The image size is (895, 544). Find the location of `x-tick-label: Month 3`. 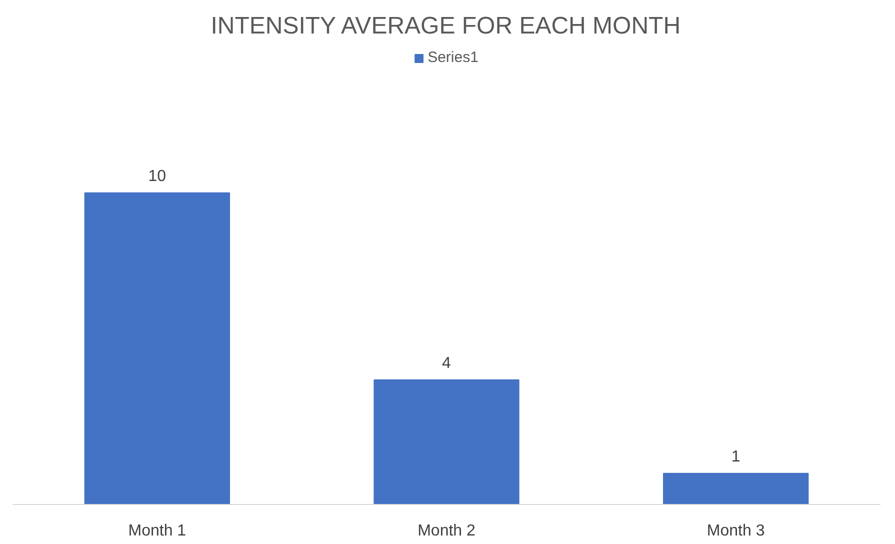

x-tick-label: Month 3 is located at coordinates (735, 531).